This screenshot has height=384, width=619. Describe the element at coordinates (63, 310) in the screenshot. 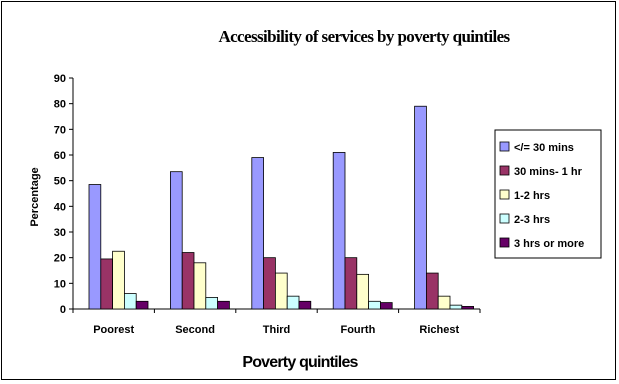

I see `y-tick-label: 0` at that location.